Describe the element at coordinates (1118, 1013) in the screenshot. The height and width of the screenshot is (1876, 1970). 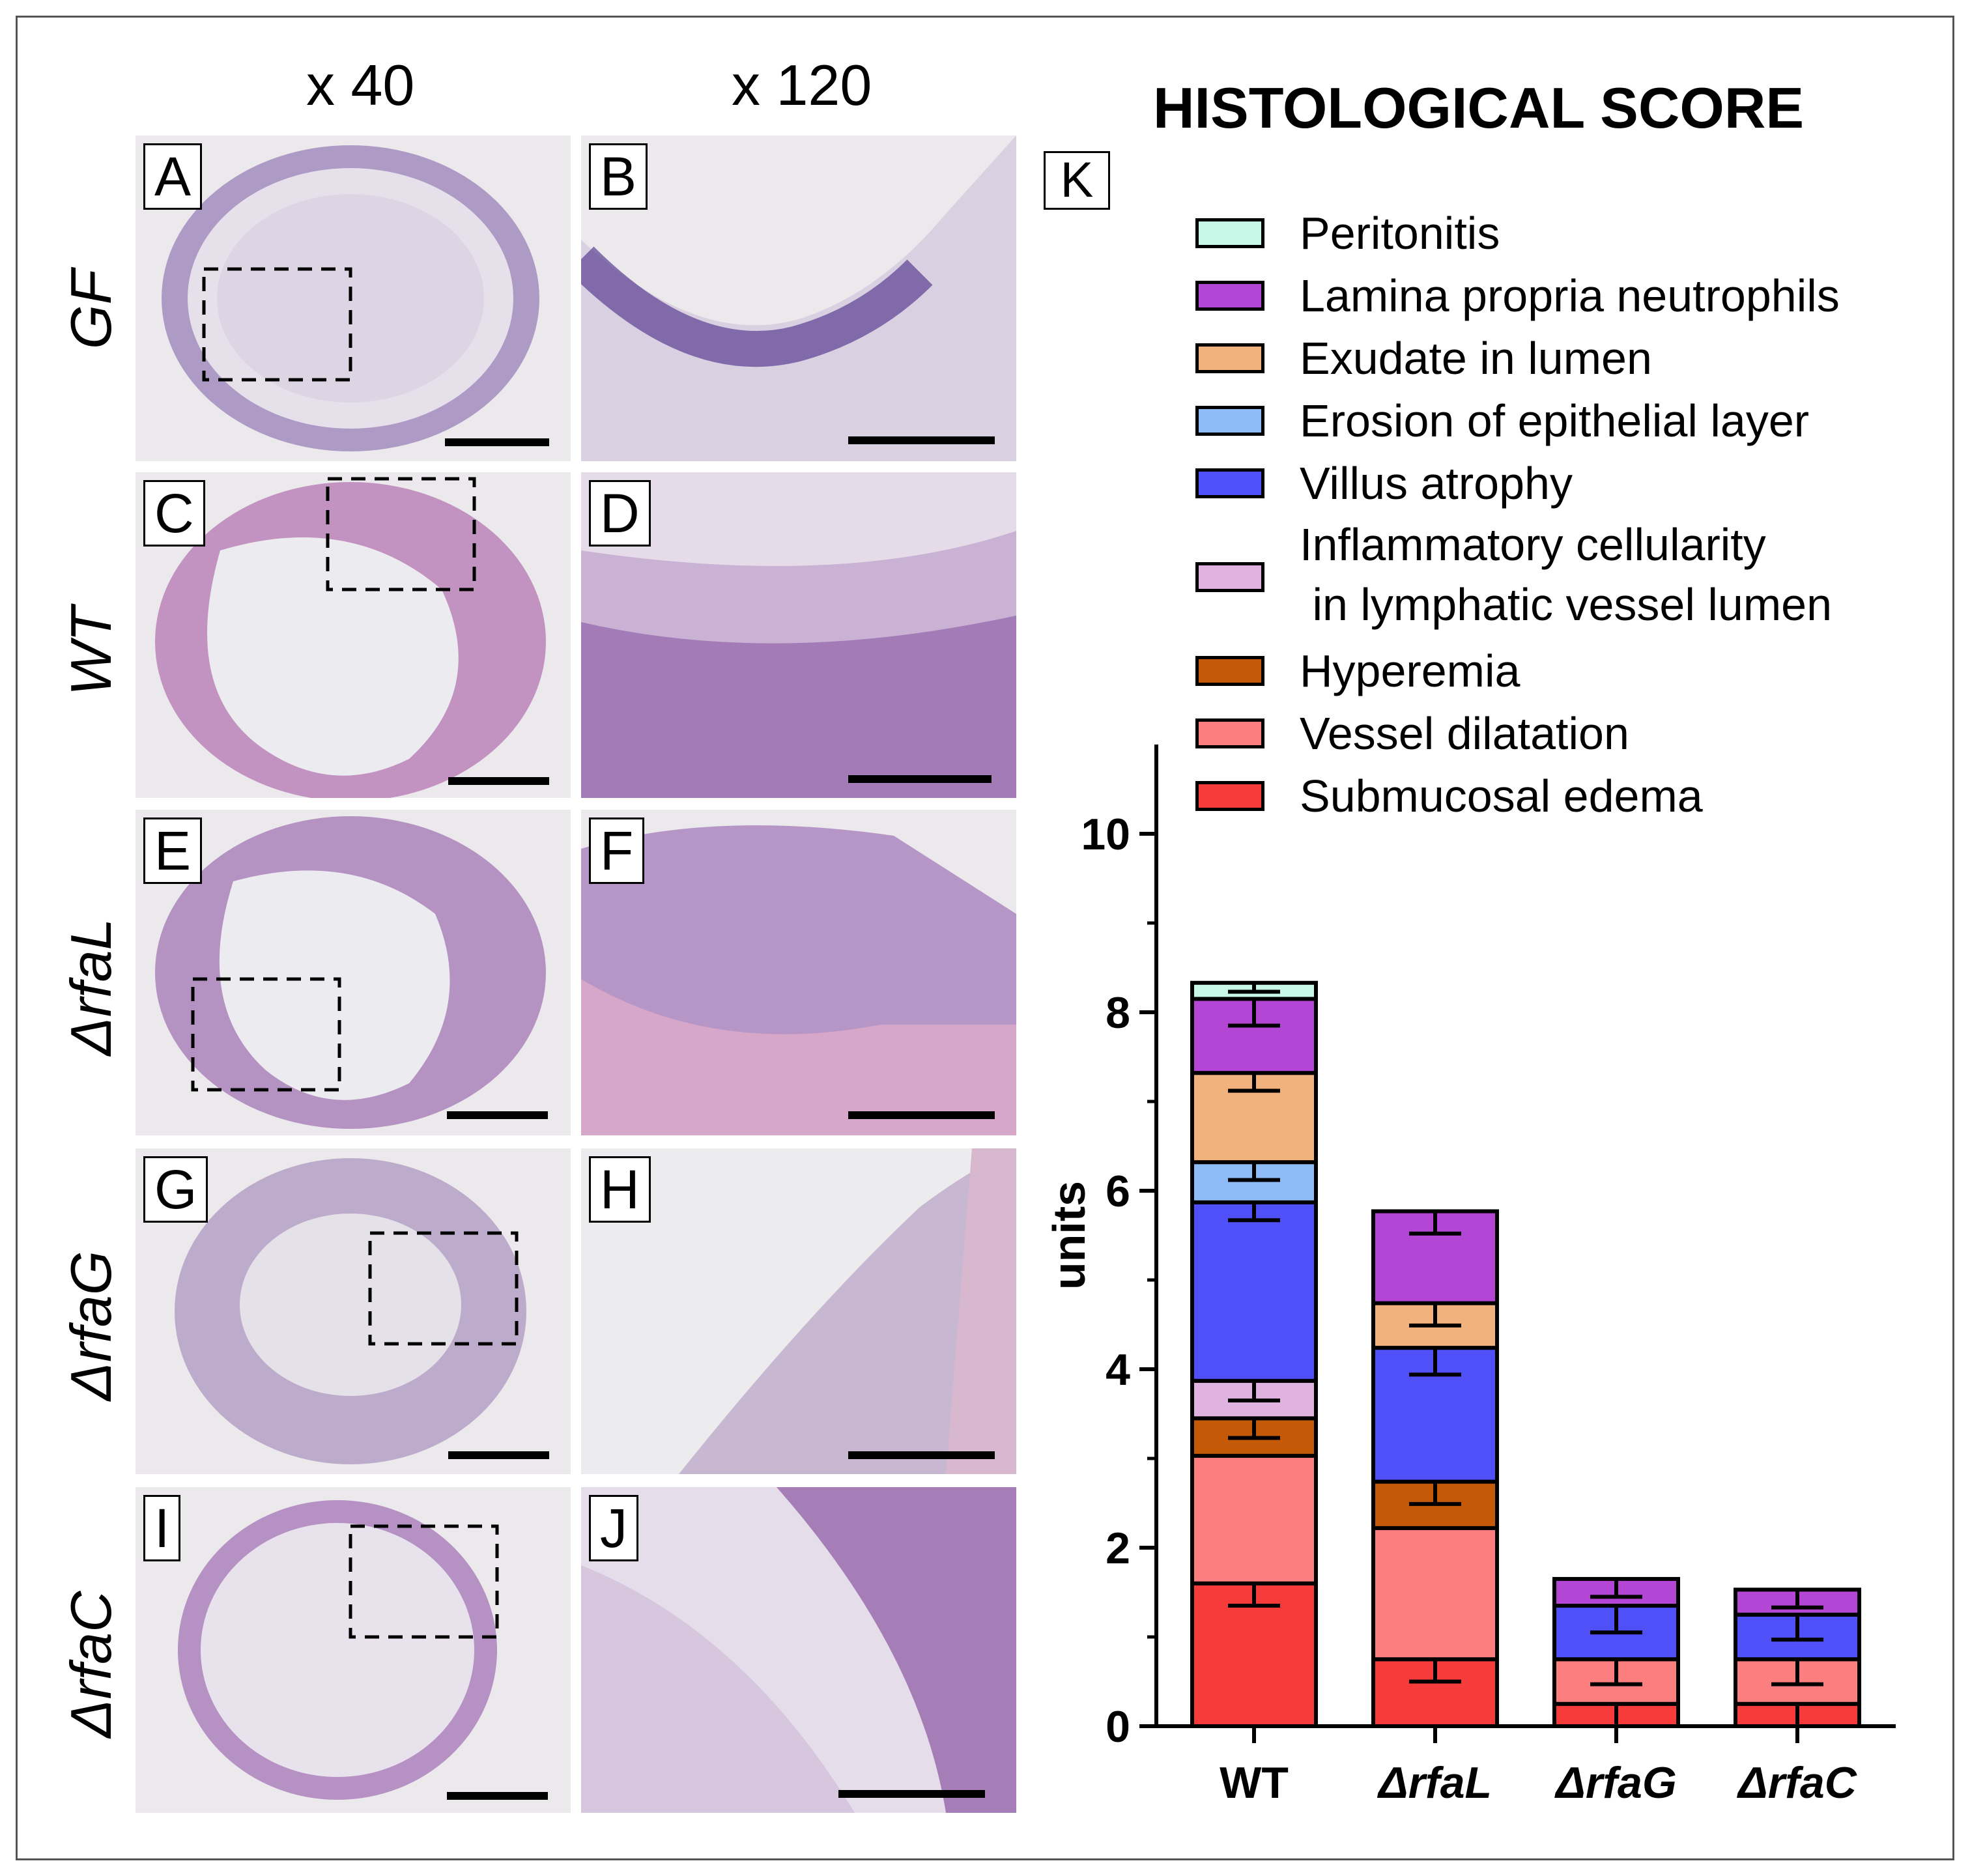
I see `y-tick-label: 8` at that location.